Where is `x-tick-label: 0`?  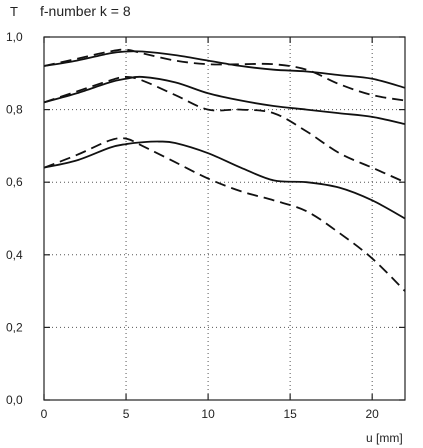
x-tick-label: 0 is located at coordinates (44, 414).